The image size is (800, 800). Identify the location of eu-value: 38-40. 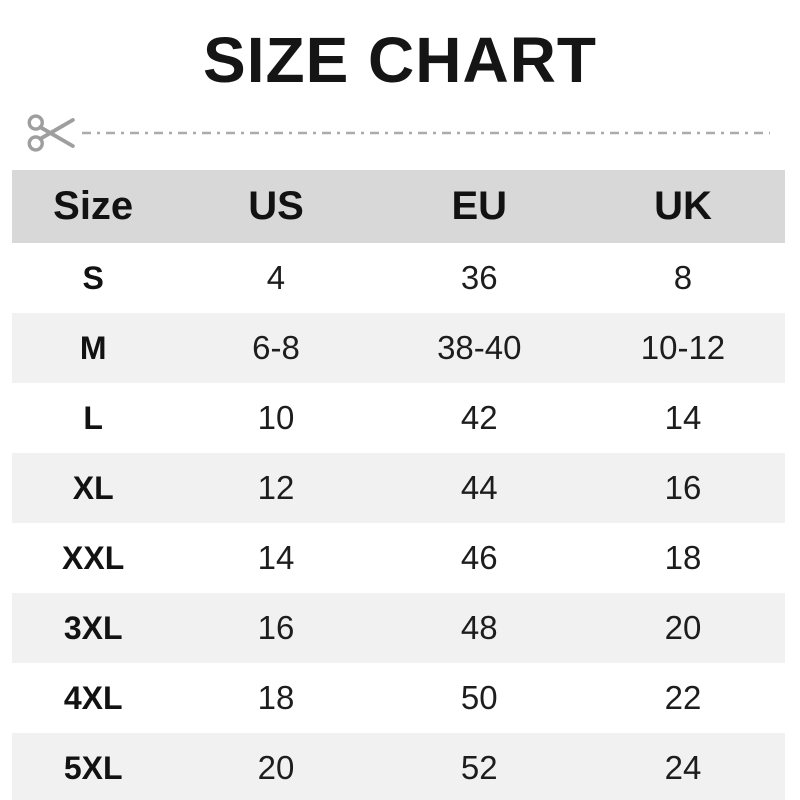
(479, 347).